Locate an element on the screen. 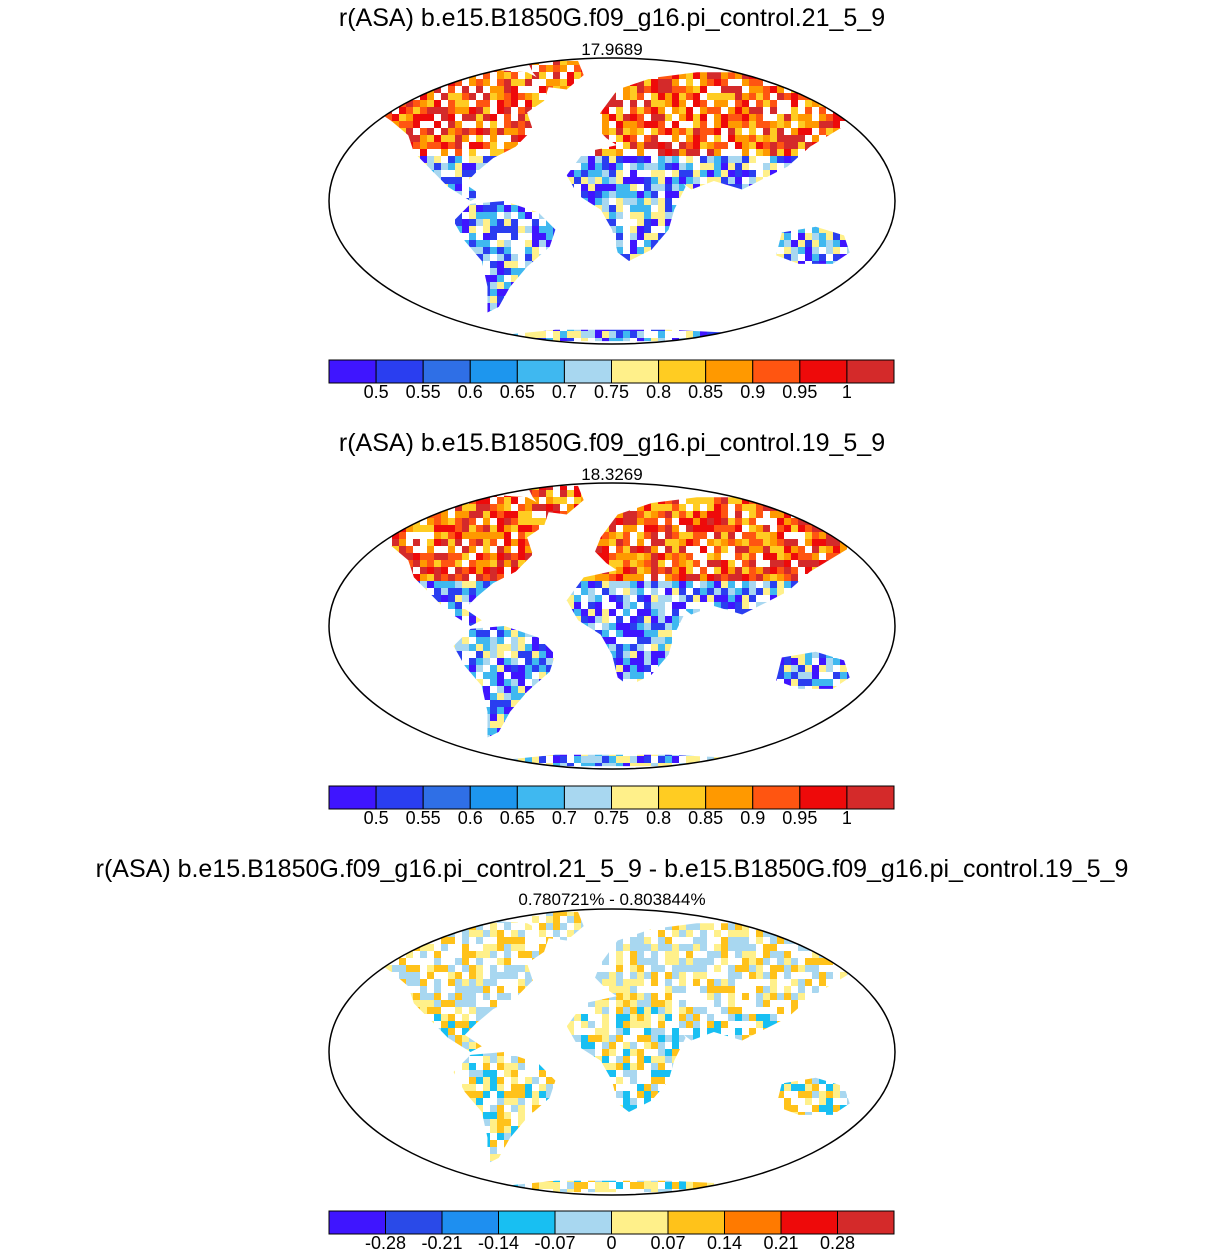  map-subtitle-1: 17.9689 is located at coordinates (612, 49).